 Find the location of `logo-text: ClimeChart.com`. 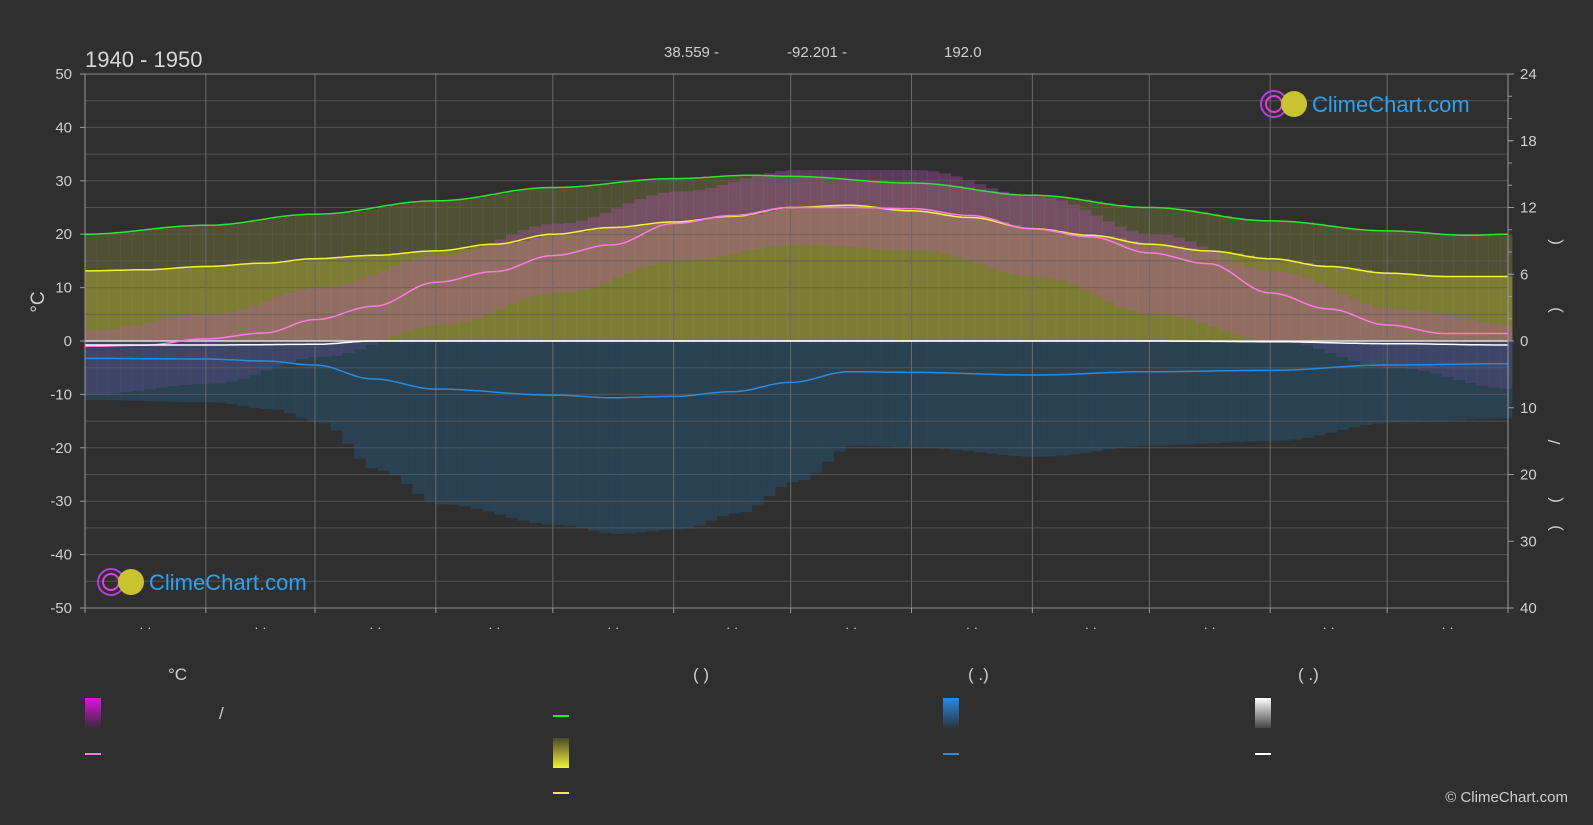

logo-text: ClimeChart.com is located at coordinates (228, 582).